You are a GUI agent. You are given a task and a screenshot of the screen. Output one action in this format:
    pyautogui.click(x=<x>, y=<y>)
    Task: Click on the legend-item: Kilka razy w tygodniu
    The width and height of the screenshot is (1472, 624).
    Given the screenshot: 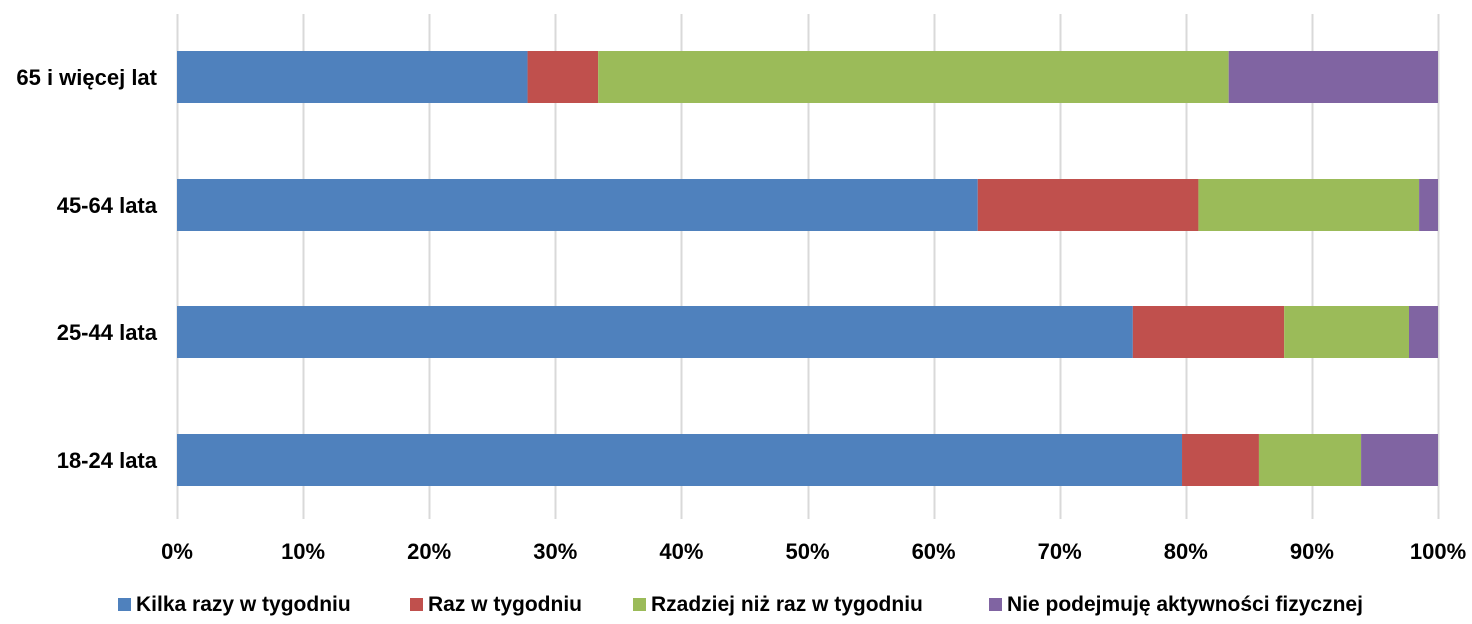 What is the action you would take?
    pyautogui.click(x=234, y=604)
    